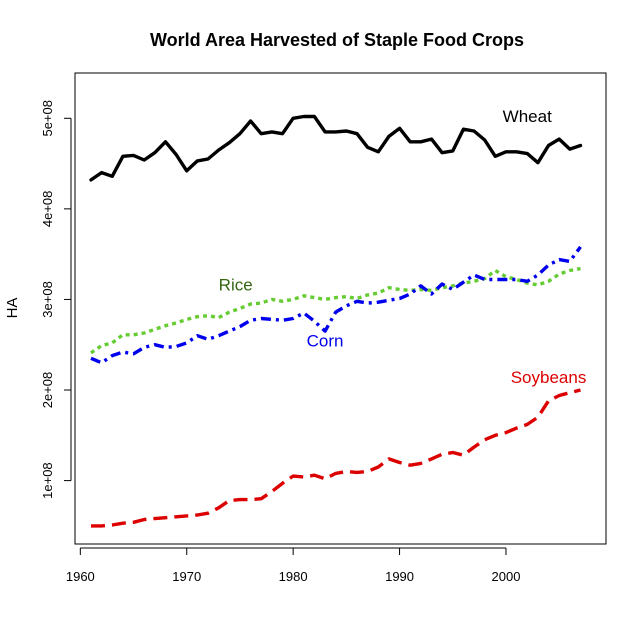 The height and width of the screenshot is (640, 640). I want to click on series-label-soybeans: Soybeans, so click(549, 377).